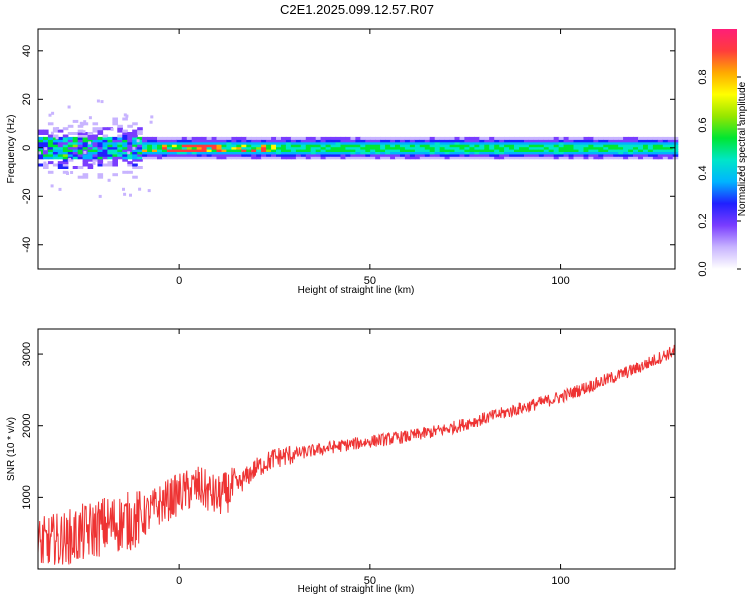 The height and width of the screenshot is (600, 750). Describe the element at coordinates (370, 281) in the screenshot. I see `x-tick-label: 50` at that location.